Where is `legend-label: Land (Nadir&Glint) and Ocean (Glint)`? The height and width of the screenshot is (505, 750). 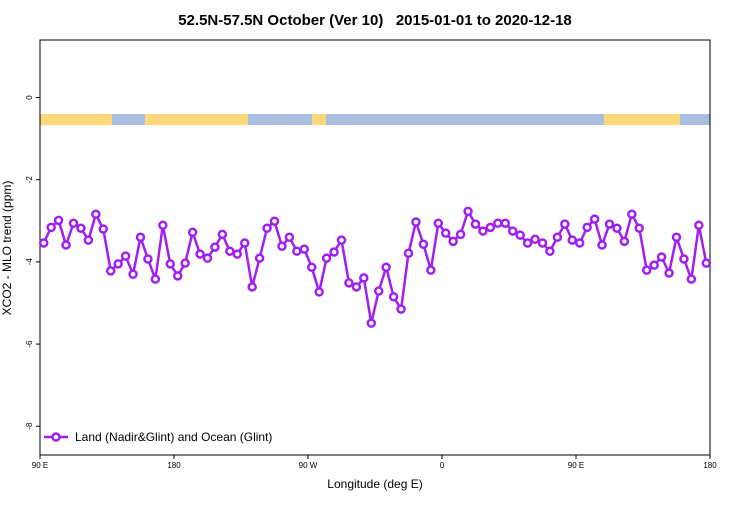
legend-label: Land (Nadir&Glint) and Ocean (Glint) is located at coordinates (173, 437).